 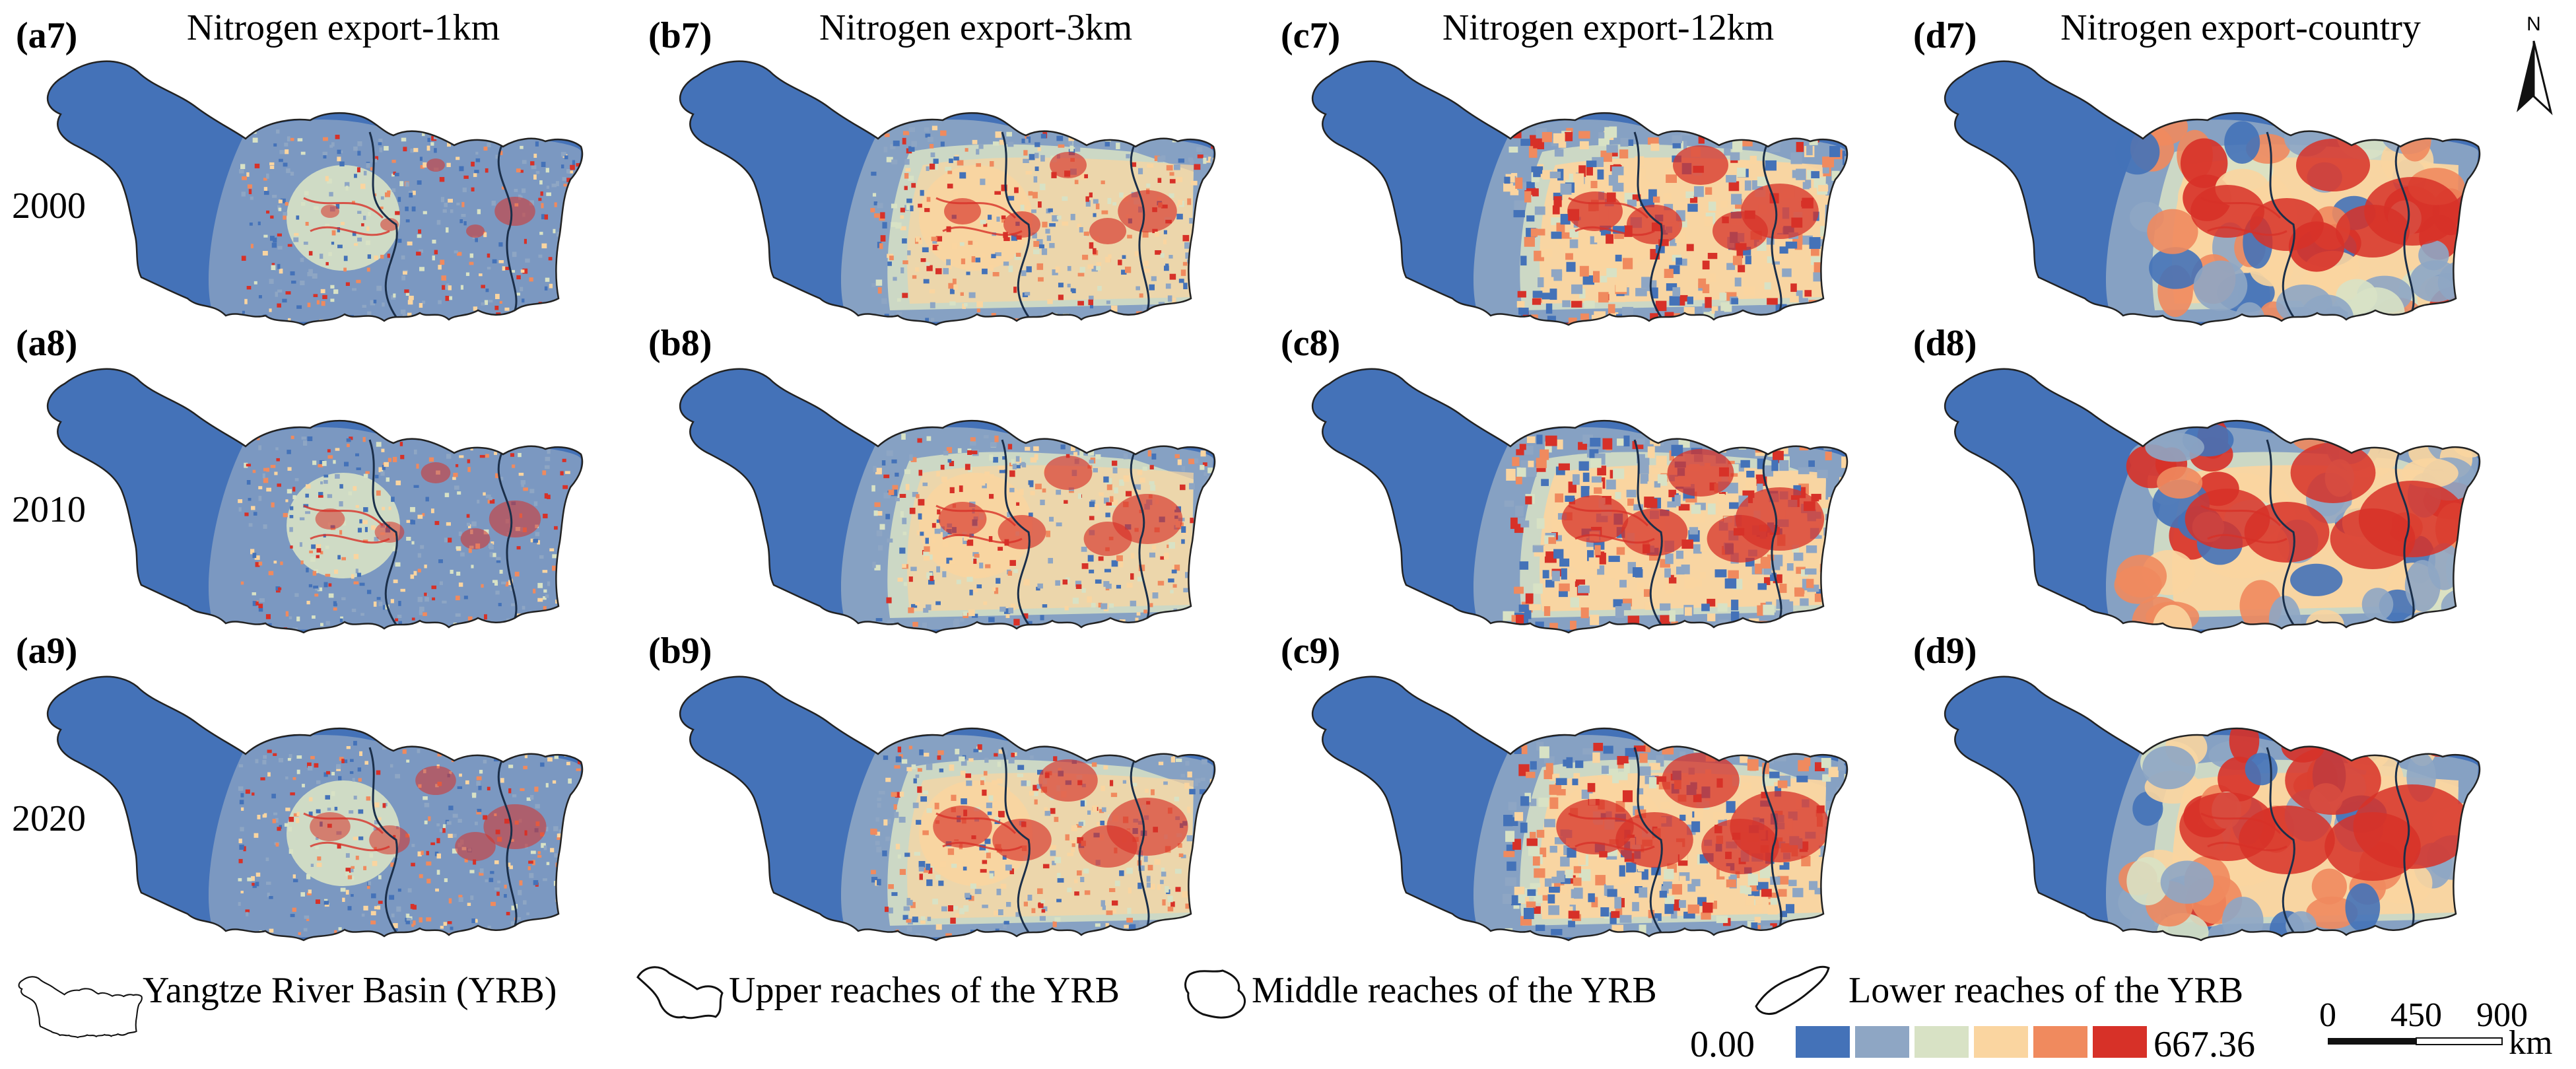 I want to click on scale-tick-450: 450, so click(x=2416, y=1015).